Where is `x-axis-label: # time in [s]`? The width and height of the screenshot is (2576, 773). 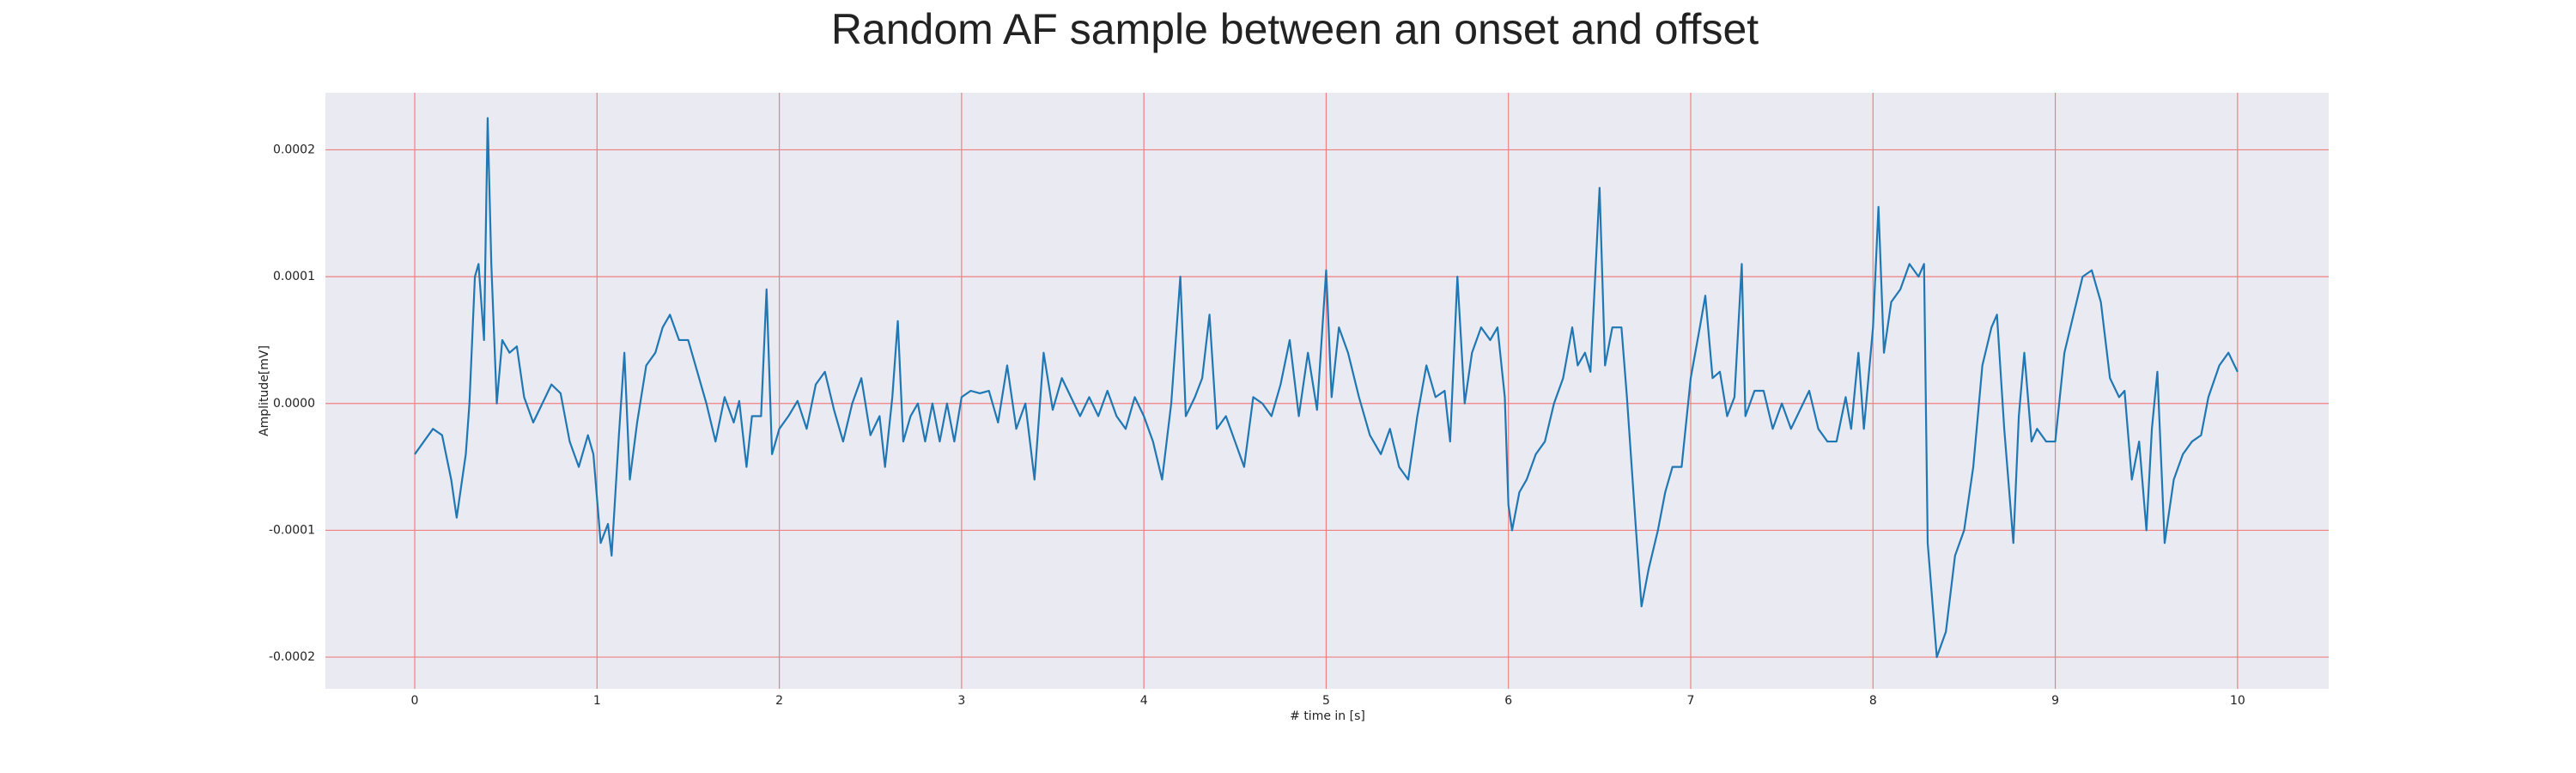
x-axis-label: # time in [s] is located at coordinates (1327, 716).